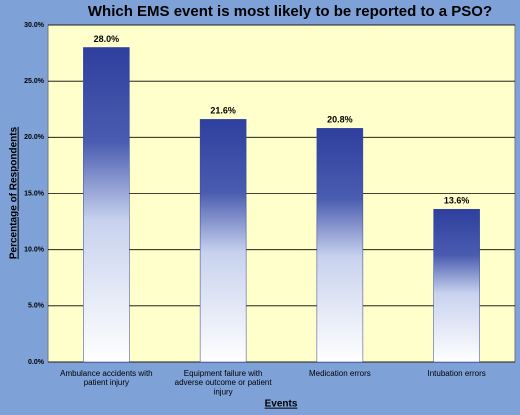 The image size is (520, 415). I want to click on x-tick-label: Intubation errors, so click(456, 373).